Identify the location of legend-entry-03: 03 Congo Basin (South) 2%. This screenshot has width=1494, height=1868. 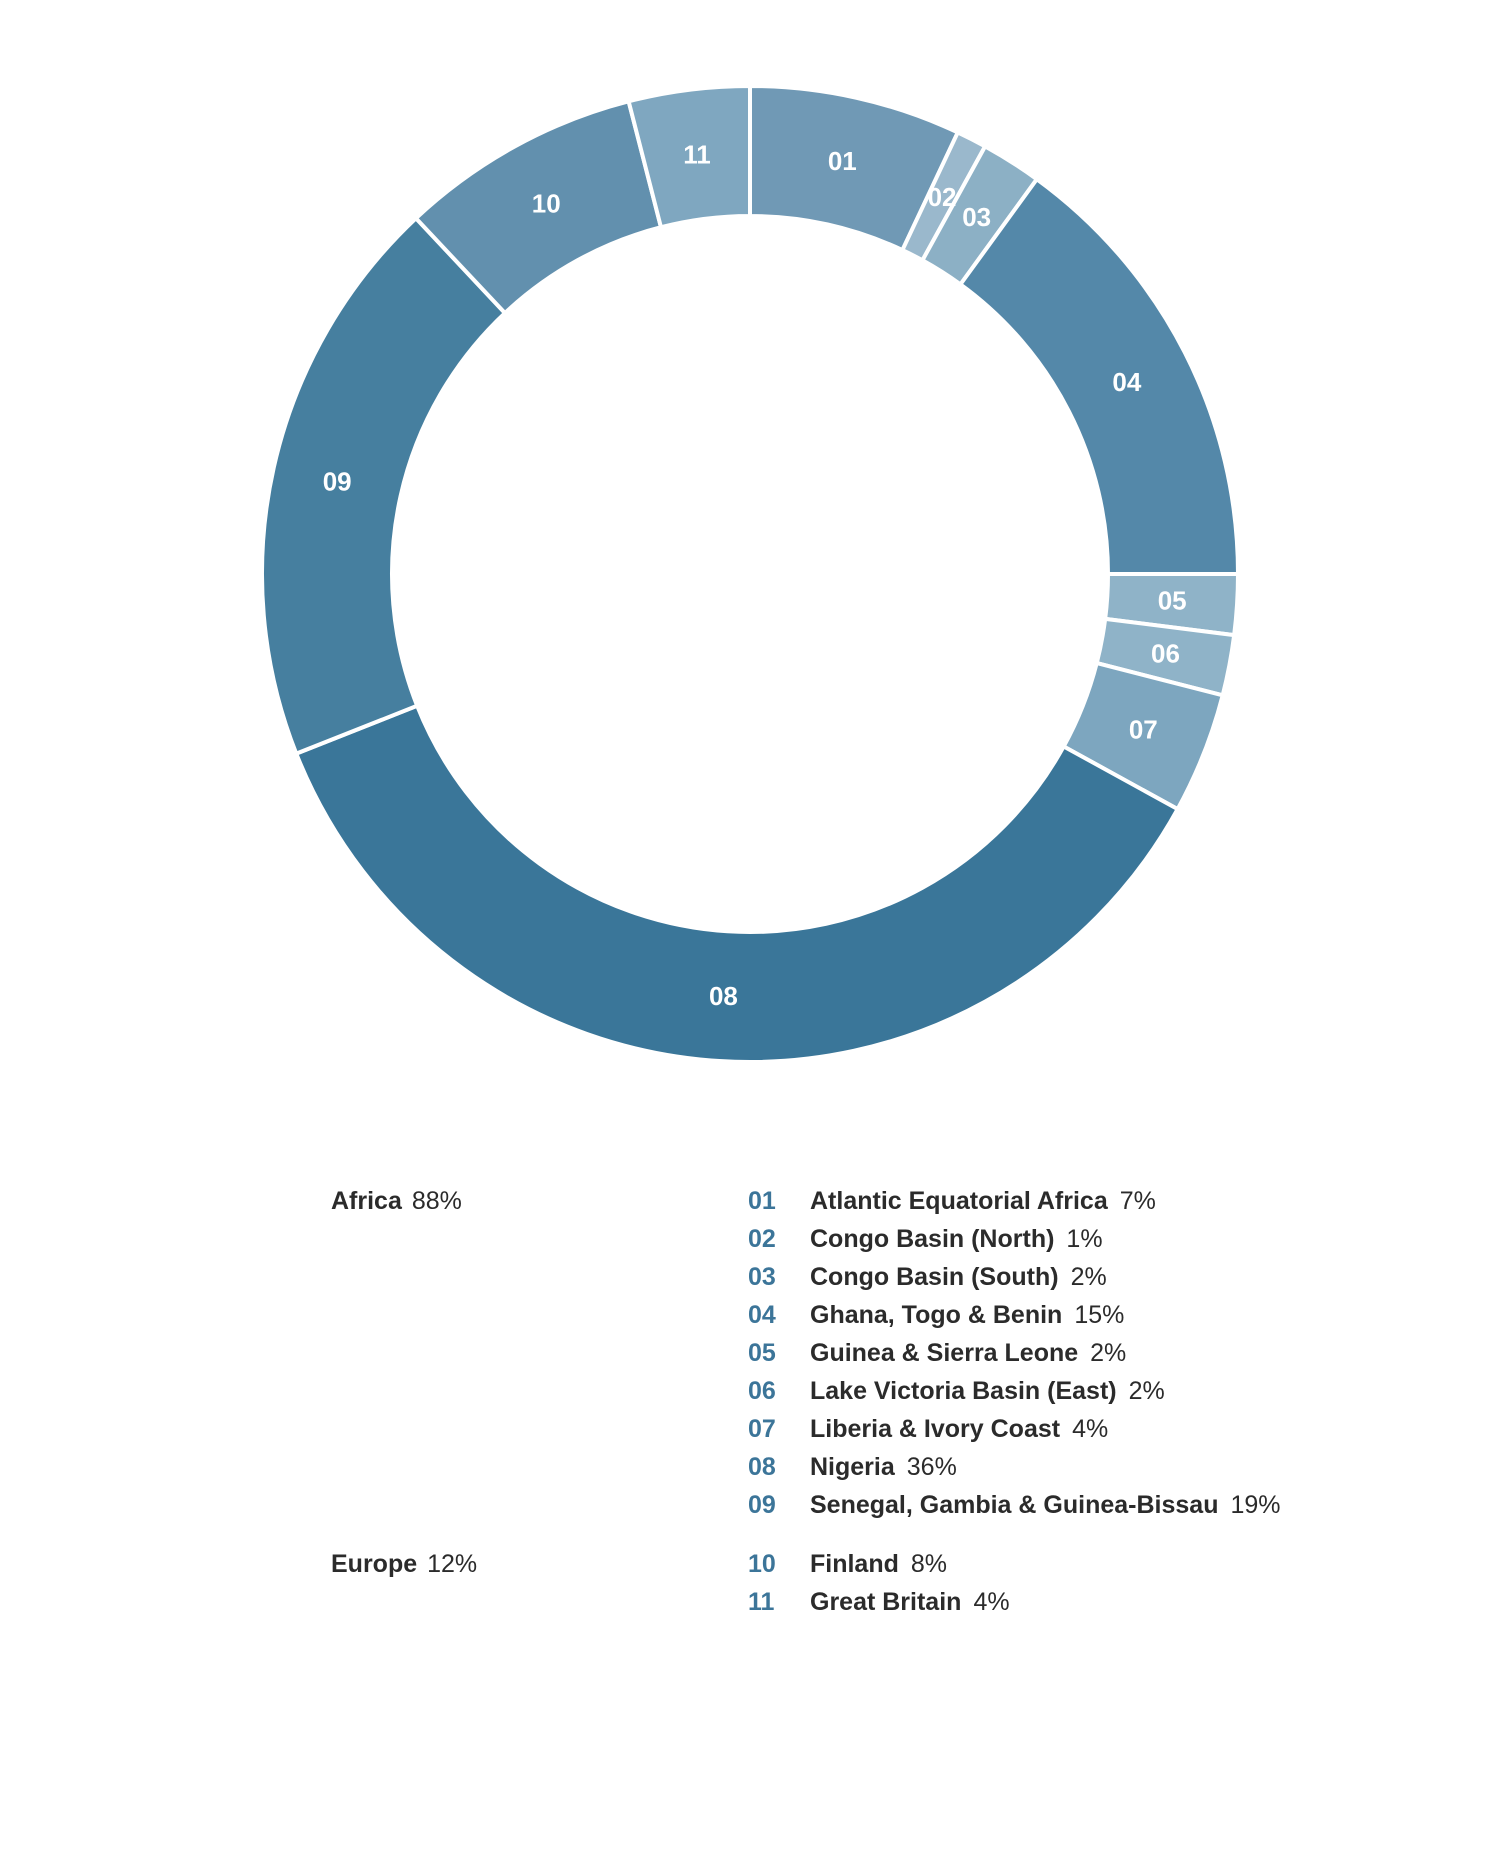
(927, 1277).